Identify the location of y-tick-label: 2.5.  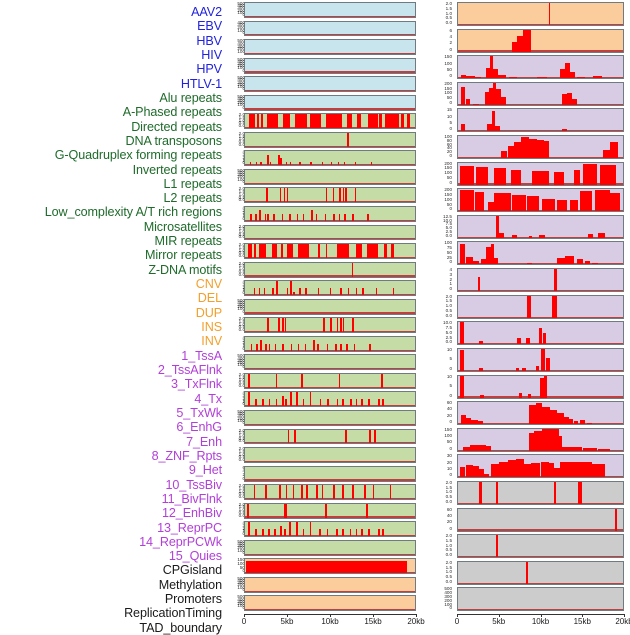
(448, 232).